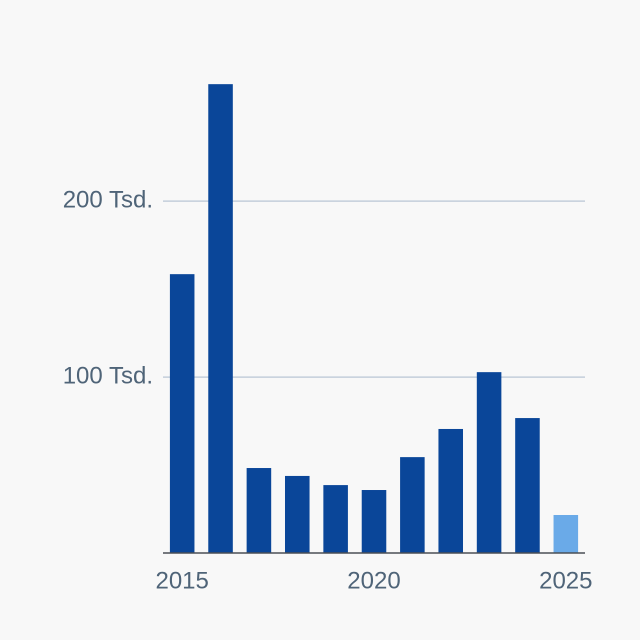 The image size is (640, 640). Describe the element at coordinates (108, 199) in the screenshot. I see `y-tick-label: 200 Tsd.` at that location.